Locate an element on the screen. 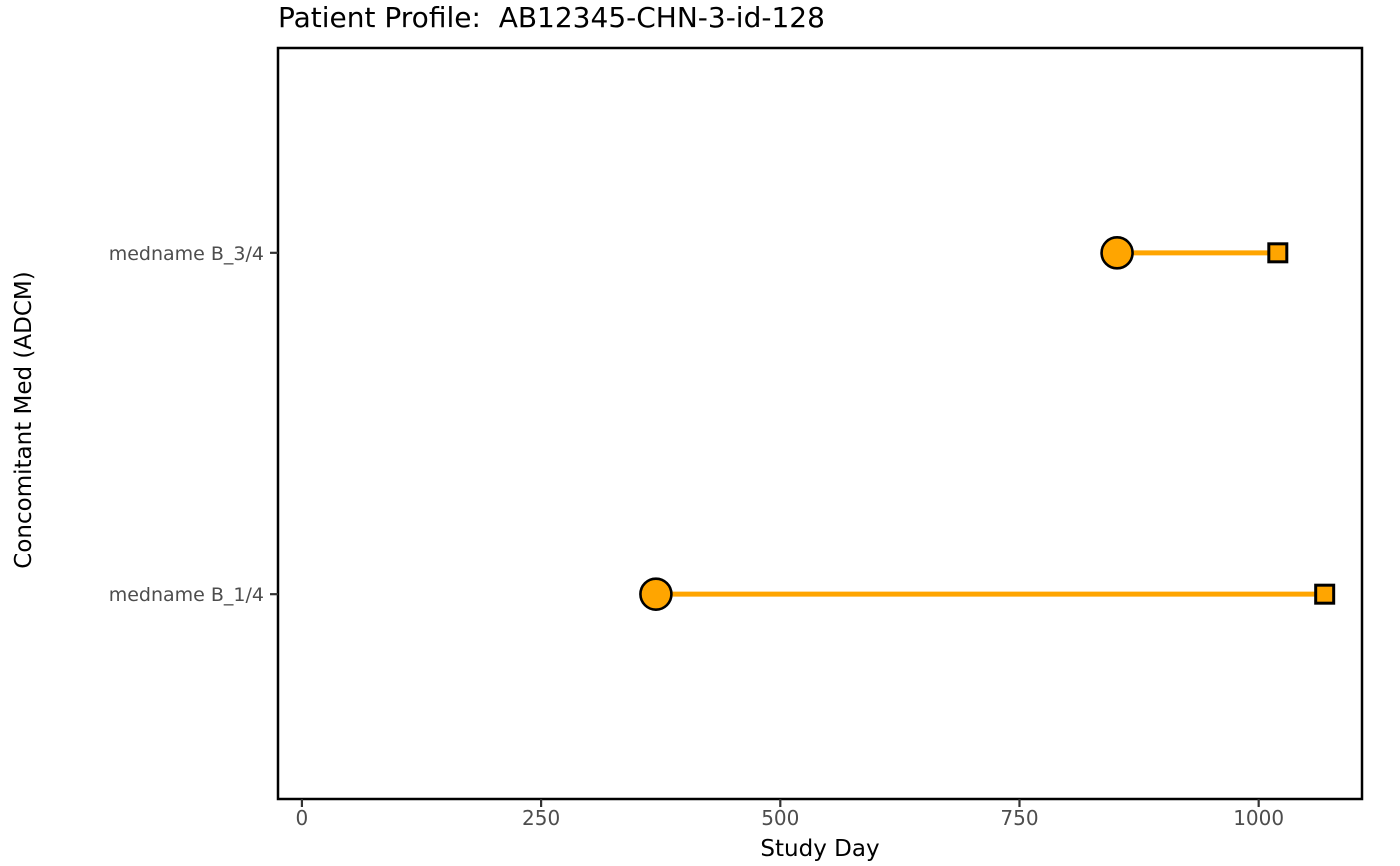  x-axis-title: Study Day is located at coordinates (820, 849).